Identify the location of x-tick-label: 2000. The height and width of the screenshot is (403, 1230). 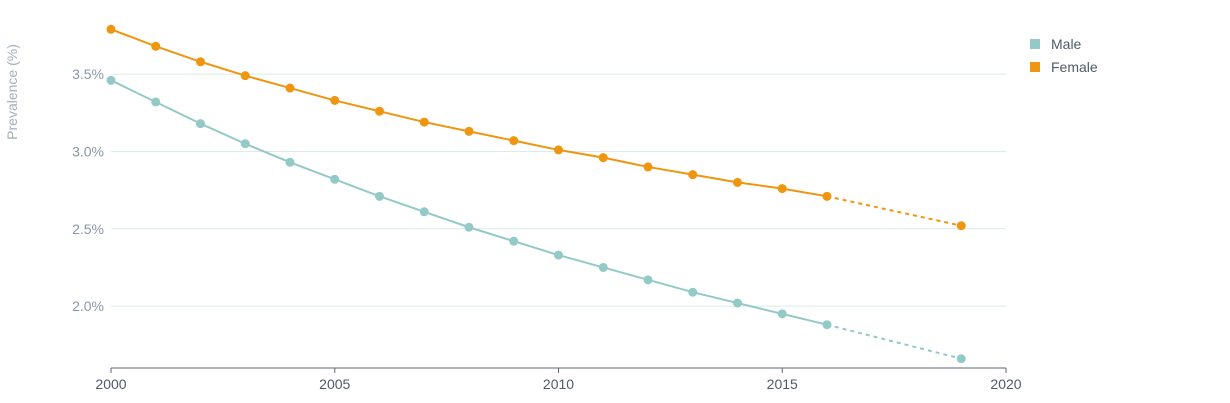
(110, 384).